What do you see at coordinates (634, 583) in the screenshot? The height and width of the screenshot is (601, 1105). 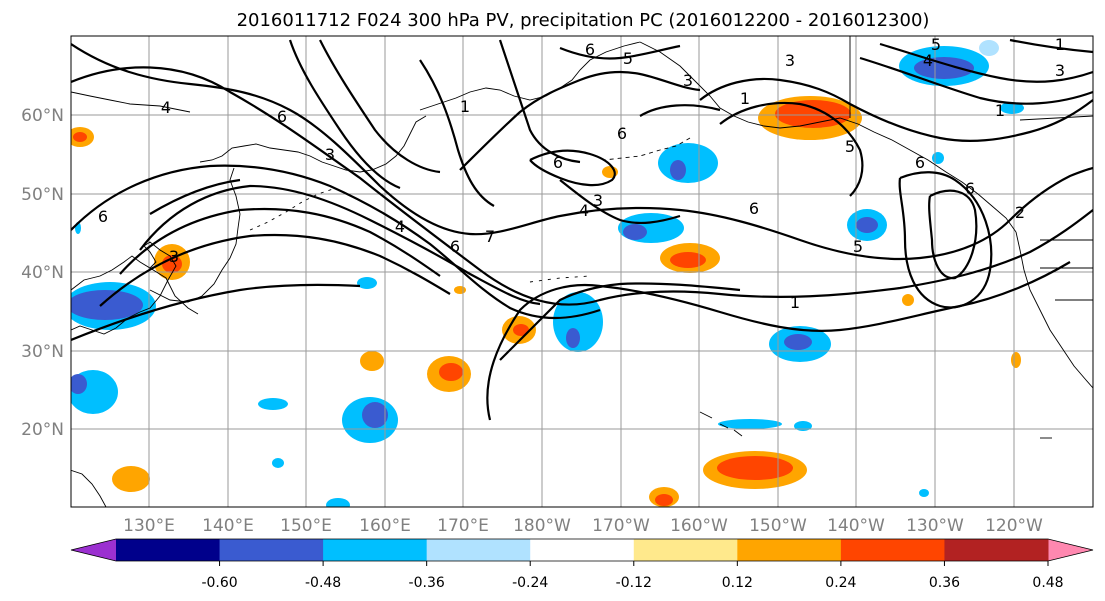 I see `colorbar-tick-label: -0.12` at bounding box center [634, 583].